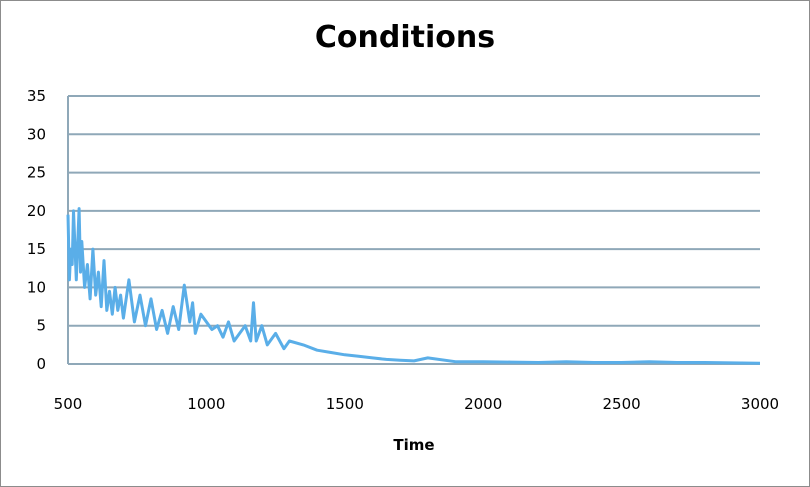 Image resolution: width=810 pixels, height=487 pixels. What do you see at coordinates (36, 173) in the screenshot?
I see `y-tick-label: 25` at bounding box center [36, 173].